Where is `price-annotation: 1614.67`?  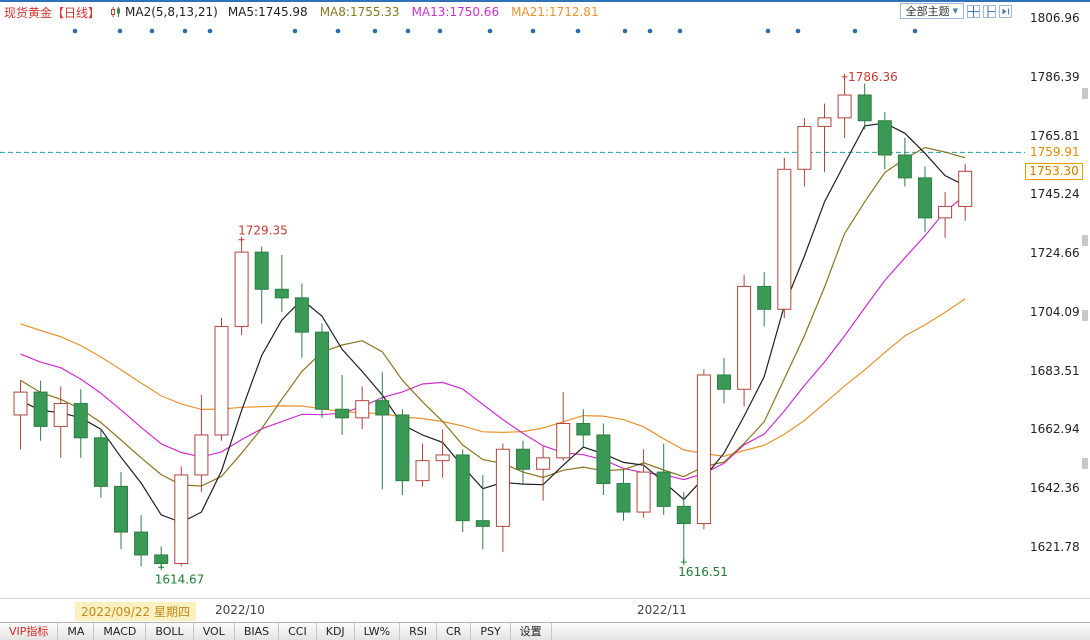
price-annotation: 1614.67 is located at coordinates (180, 579).